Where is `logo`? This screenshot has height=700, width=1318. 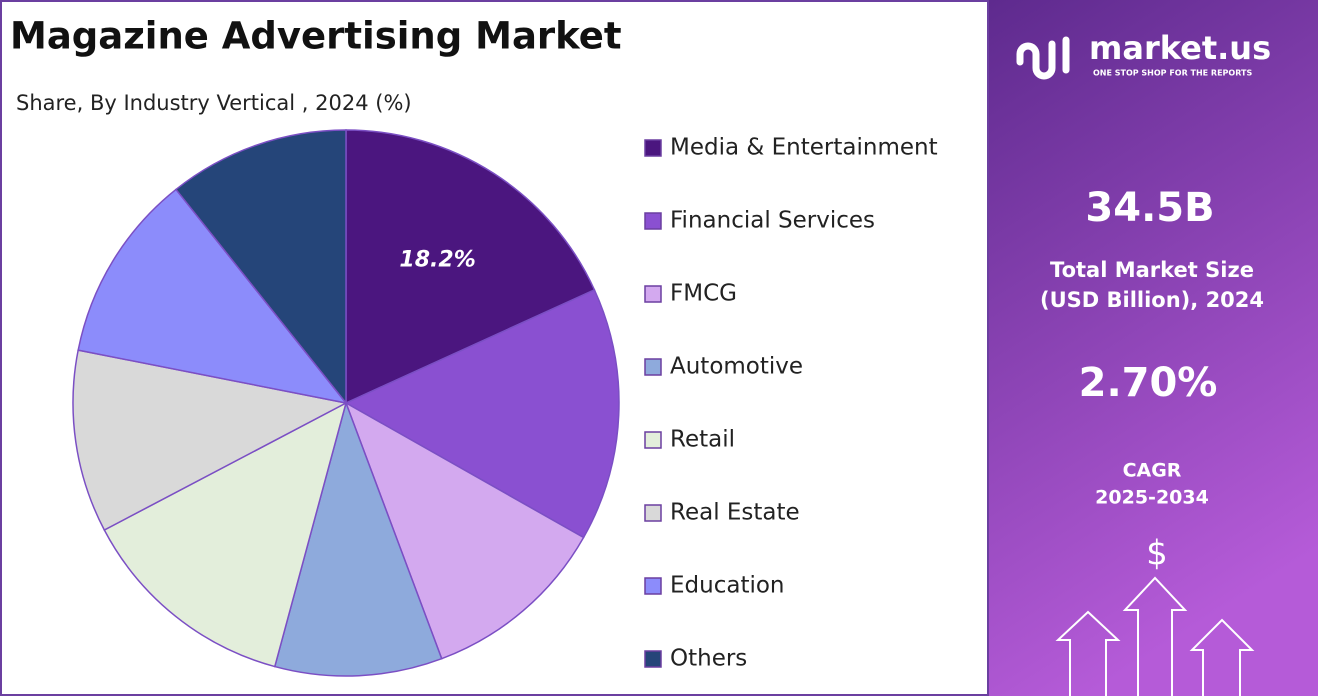 logo is located at coordinates (1043, 58).